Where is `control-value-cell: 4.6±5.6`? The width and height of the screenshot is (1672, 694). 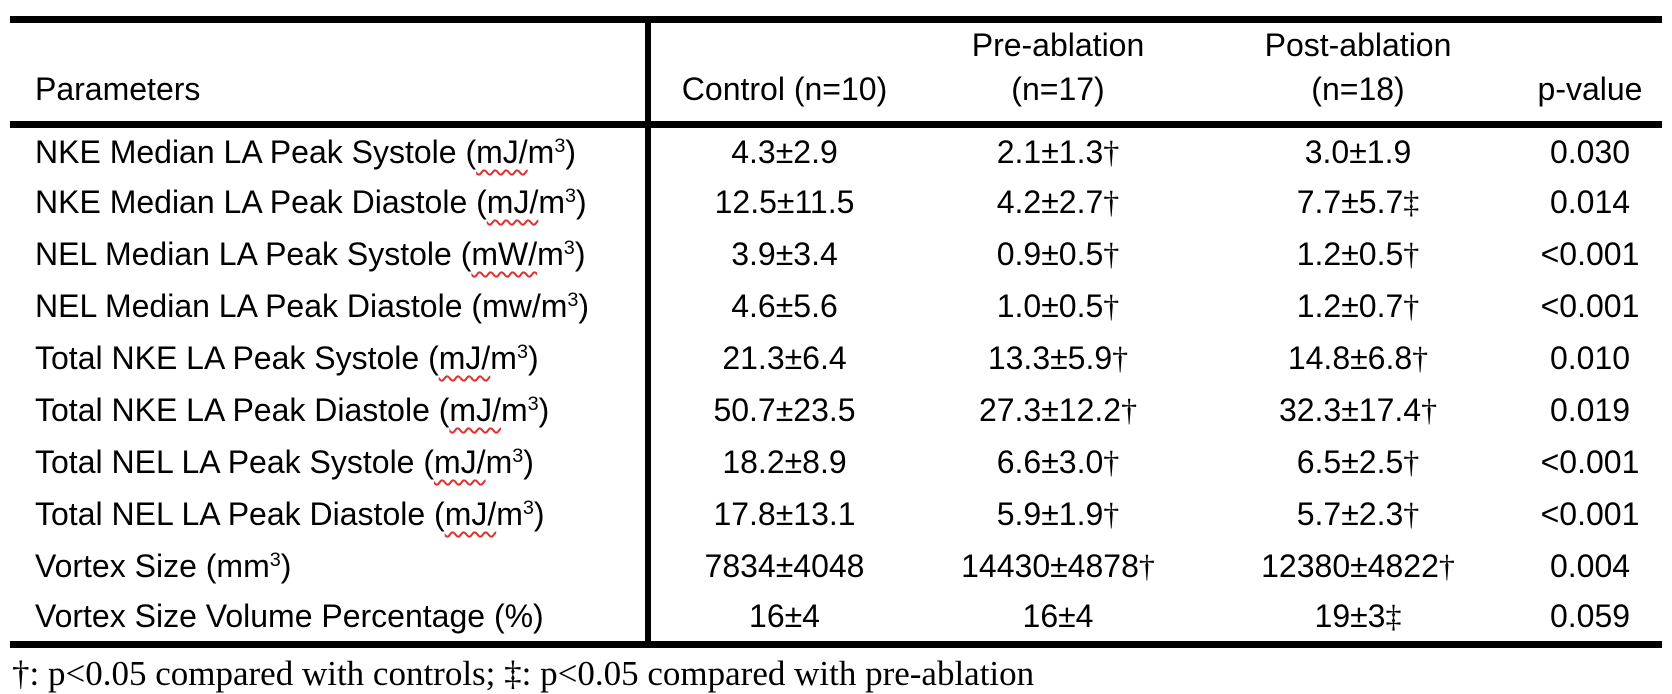
control-value-cell: 4.6±5.6 is located at coordinates (781, 306).